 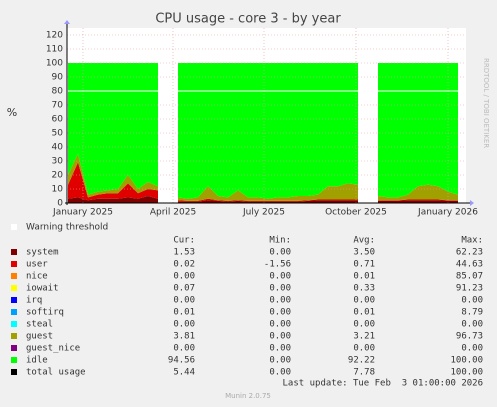 I want to click on legend-name: idle, so click(x=37, y=361).